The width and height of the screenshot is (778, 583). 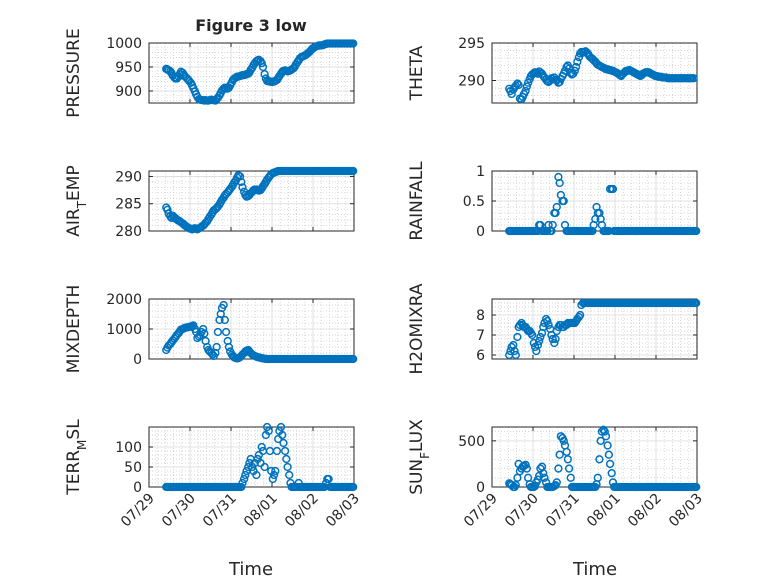 I want to click on y-axis-label-part: RAINFALL, so click(x=417, y=201).